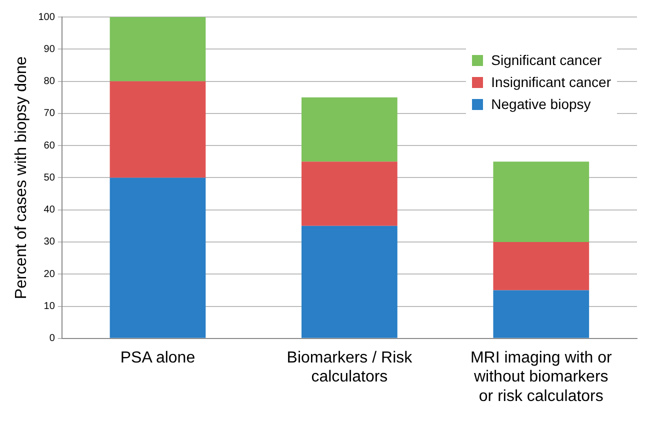 This screenshot has width=649, height=424. I want to click on x-tick-label: MRI imaging with or without biomarkers or risk calculators, so click(541, 377).